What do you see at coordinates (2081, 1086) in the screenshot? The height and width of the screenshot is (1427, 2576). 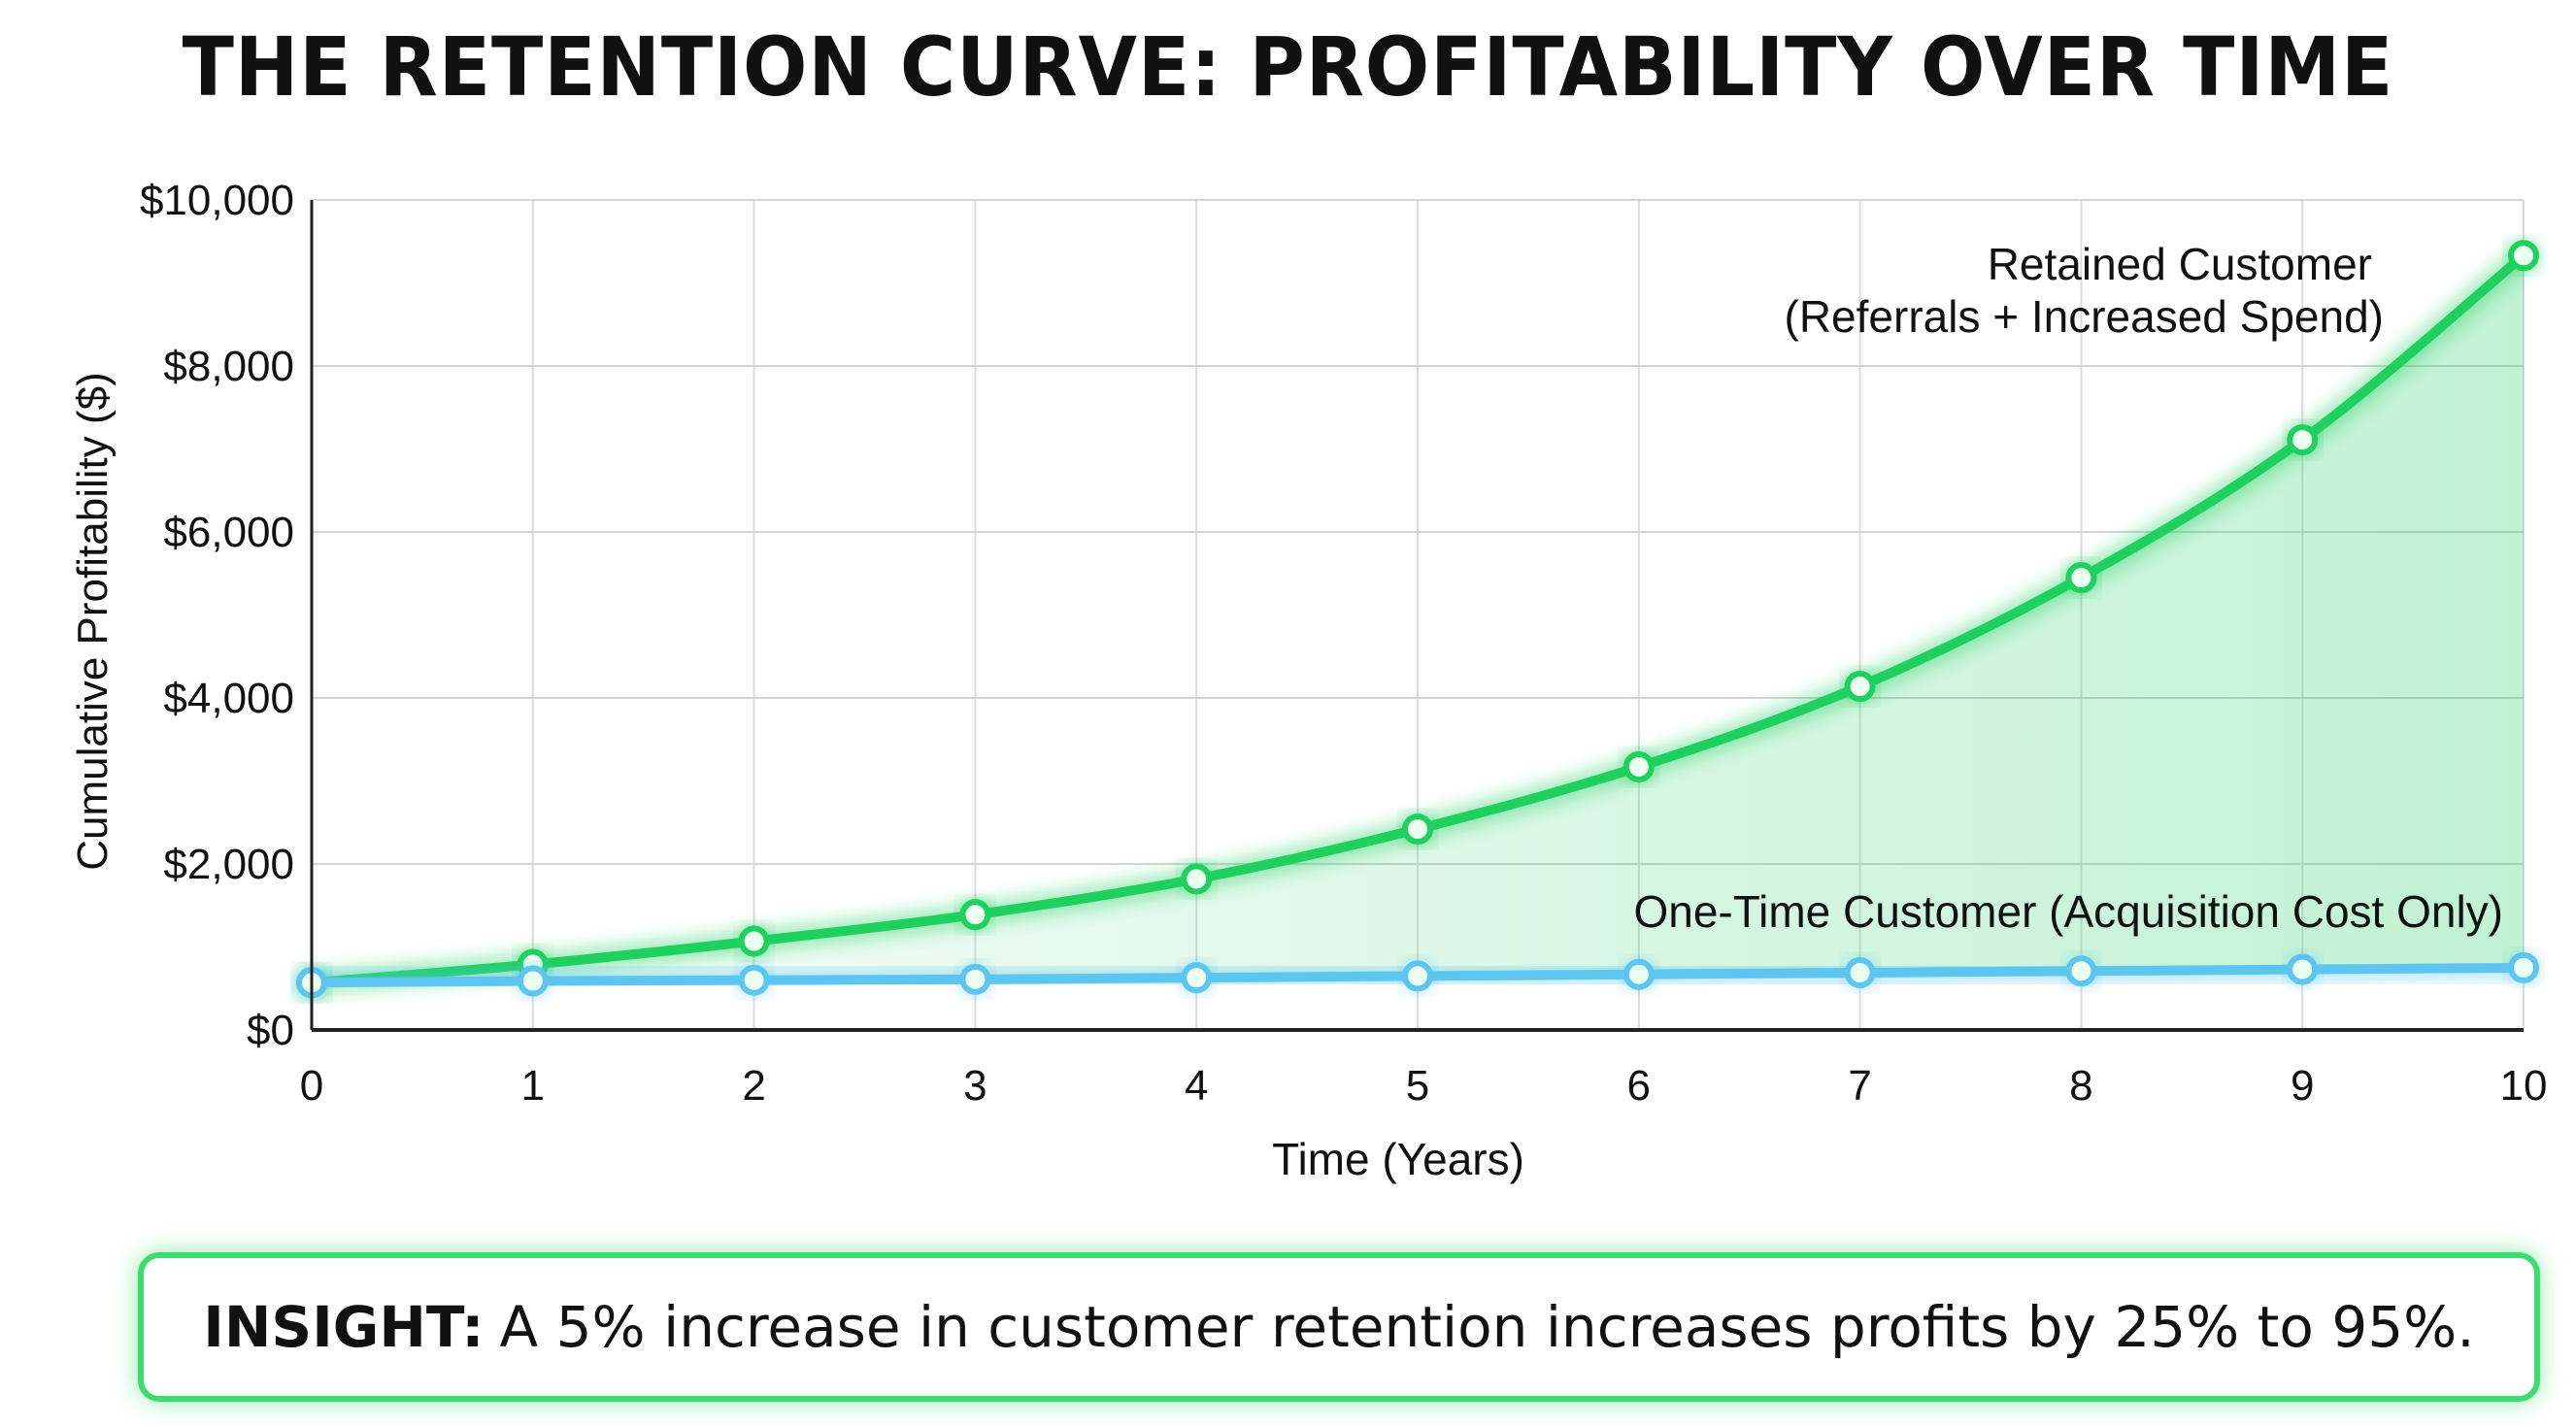 I see `x-tick-label: 8` at bounding box center [2081, 1086].